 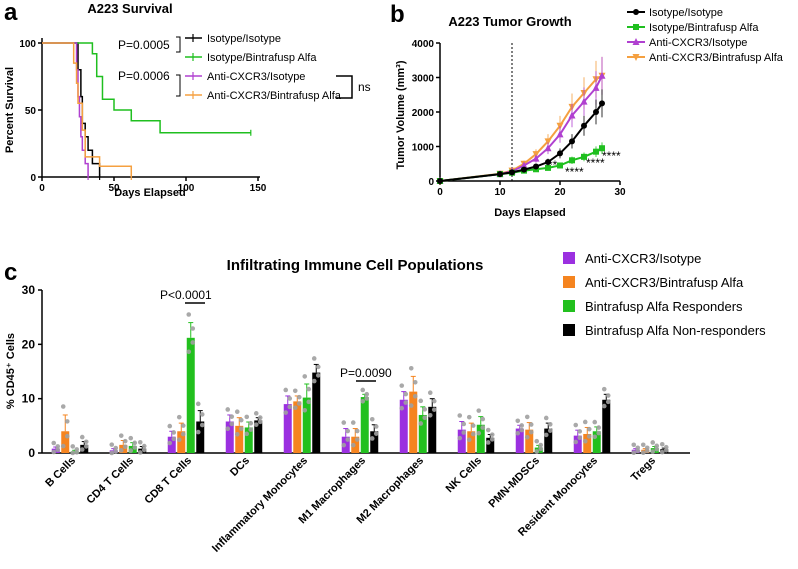 I want to click on bar-cd8-t-cells-anti-cxcr3-isotype, so click(x=171, y=444).